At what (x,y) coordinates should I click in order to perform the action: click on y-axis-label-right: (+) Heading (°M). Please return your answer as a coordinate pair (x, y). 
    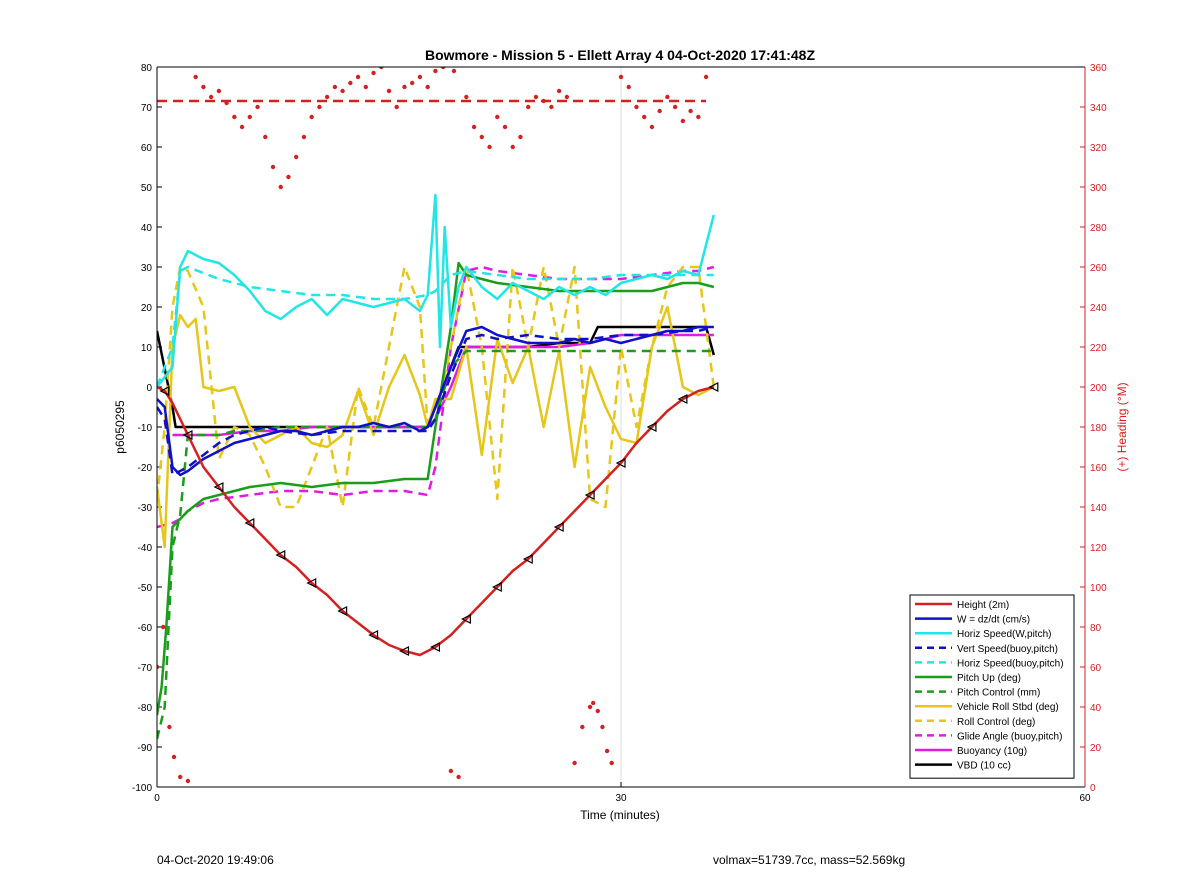
    Looking at the image, I should click on (1122, 426).